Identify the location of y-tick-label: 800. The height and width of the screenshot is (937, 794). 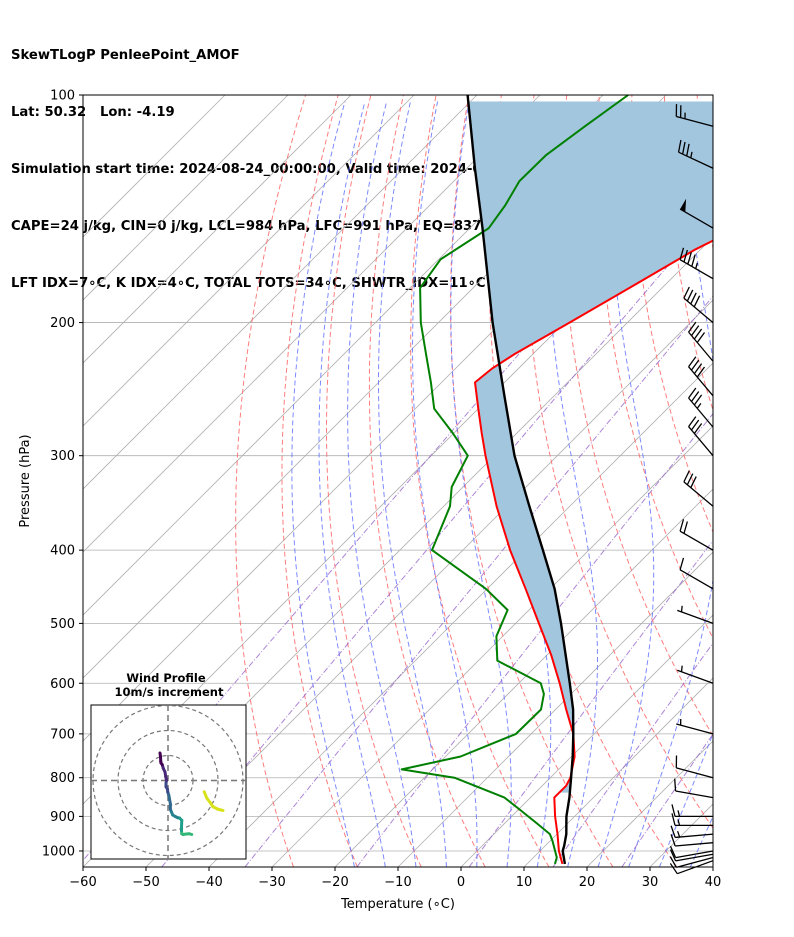
(62, 778).